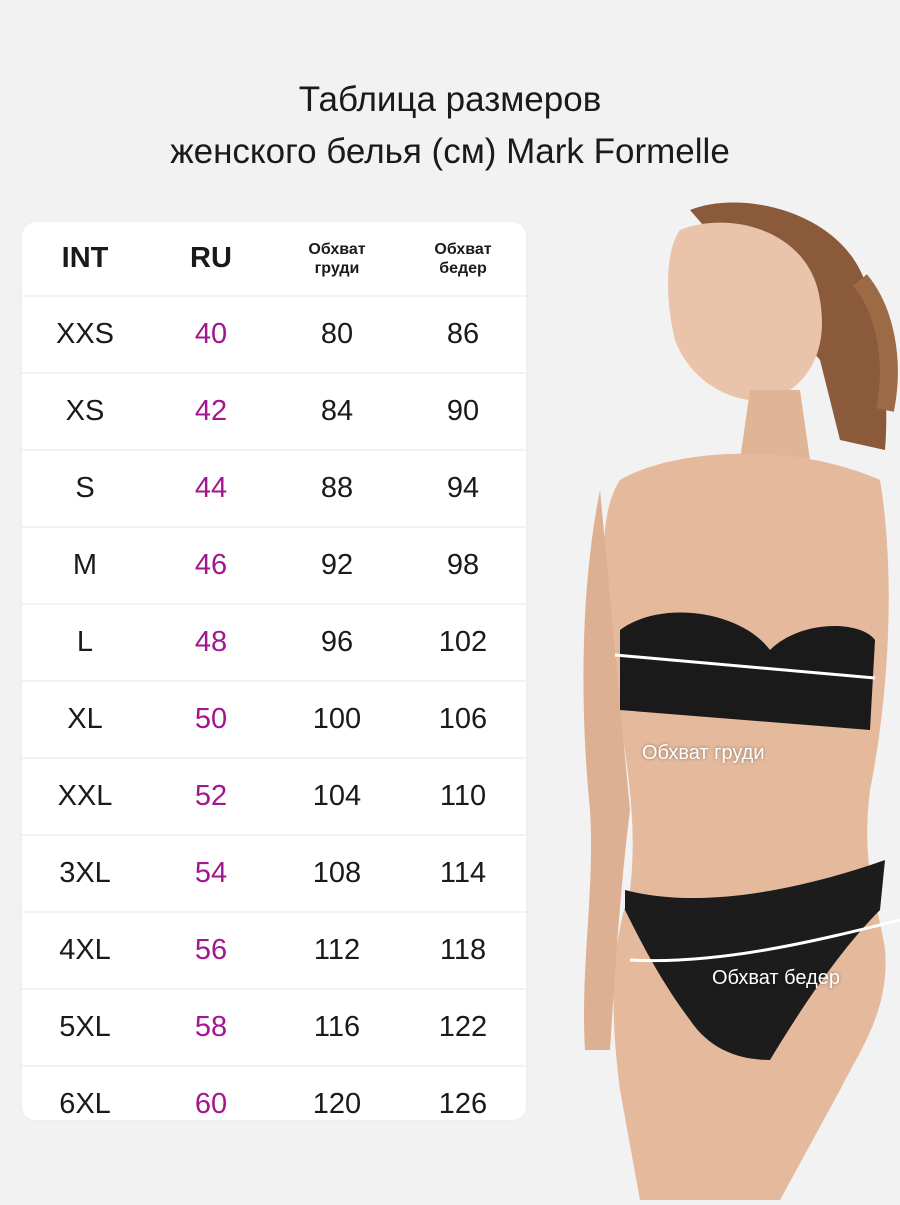 This screenshot has height=1205, width=900. I want to click on cell-hips: 126, so click(463, 1104).